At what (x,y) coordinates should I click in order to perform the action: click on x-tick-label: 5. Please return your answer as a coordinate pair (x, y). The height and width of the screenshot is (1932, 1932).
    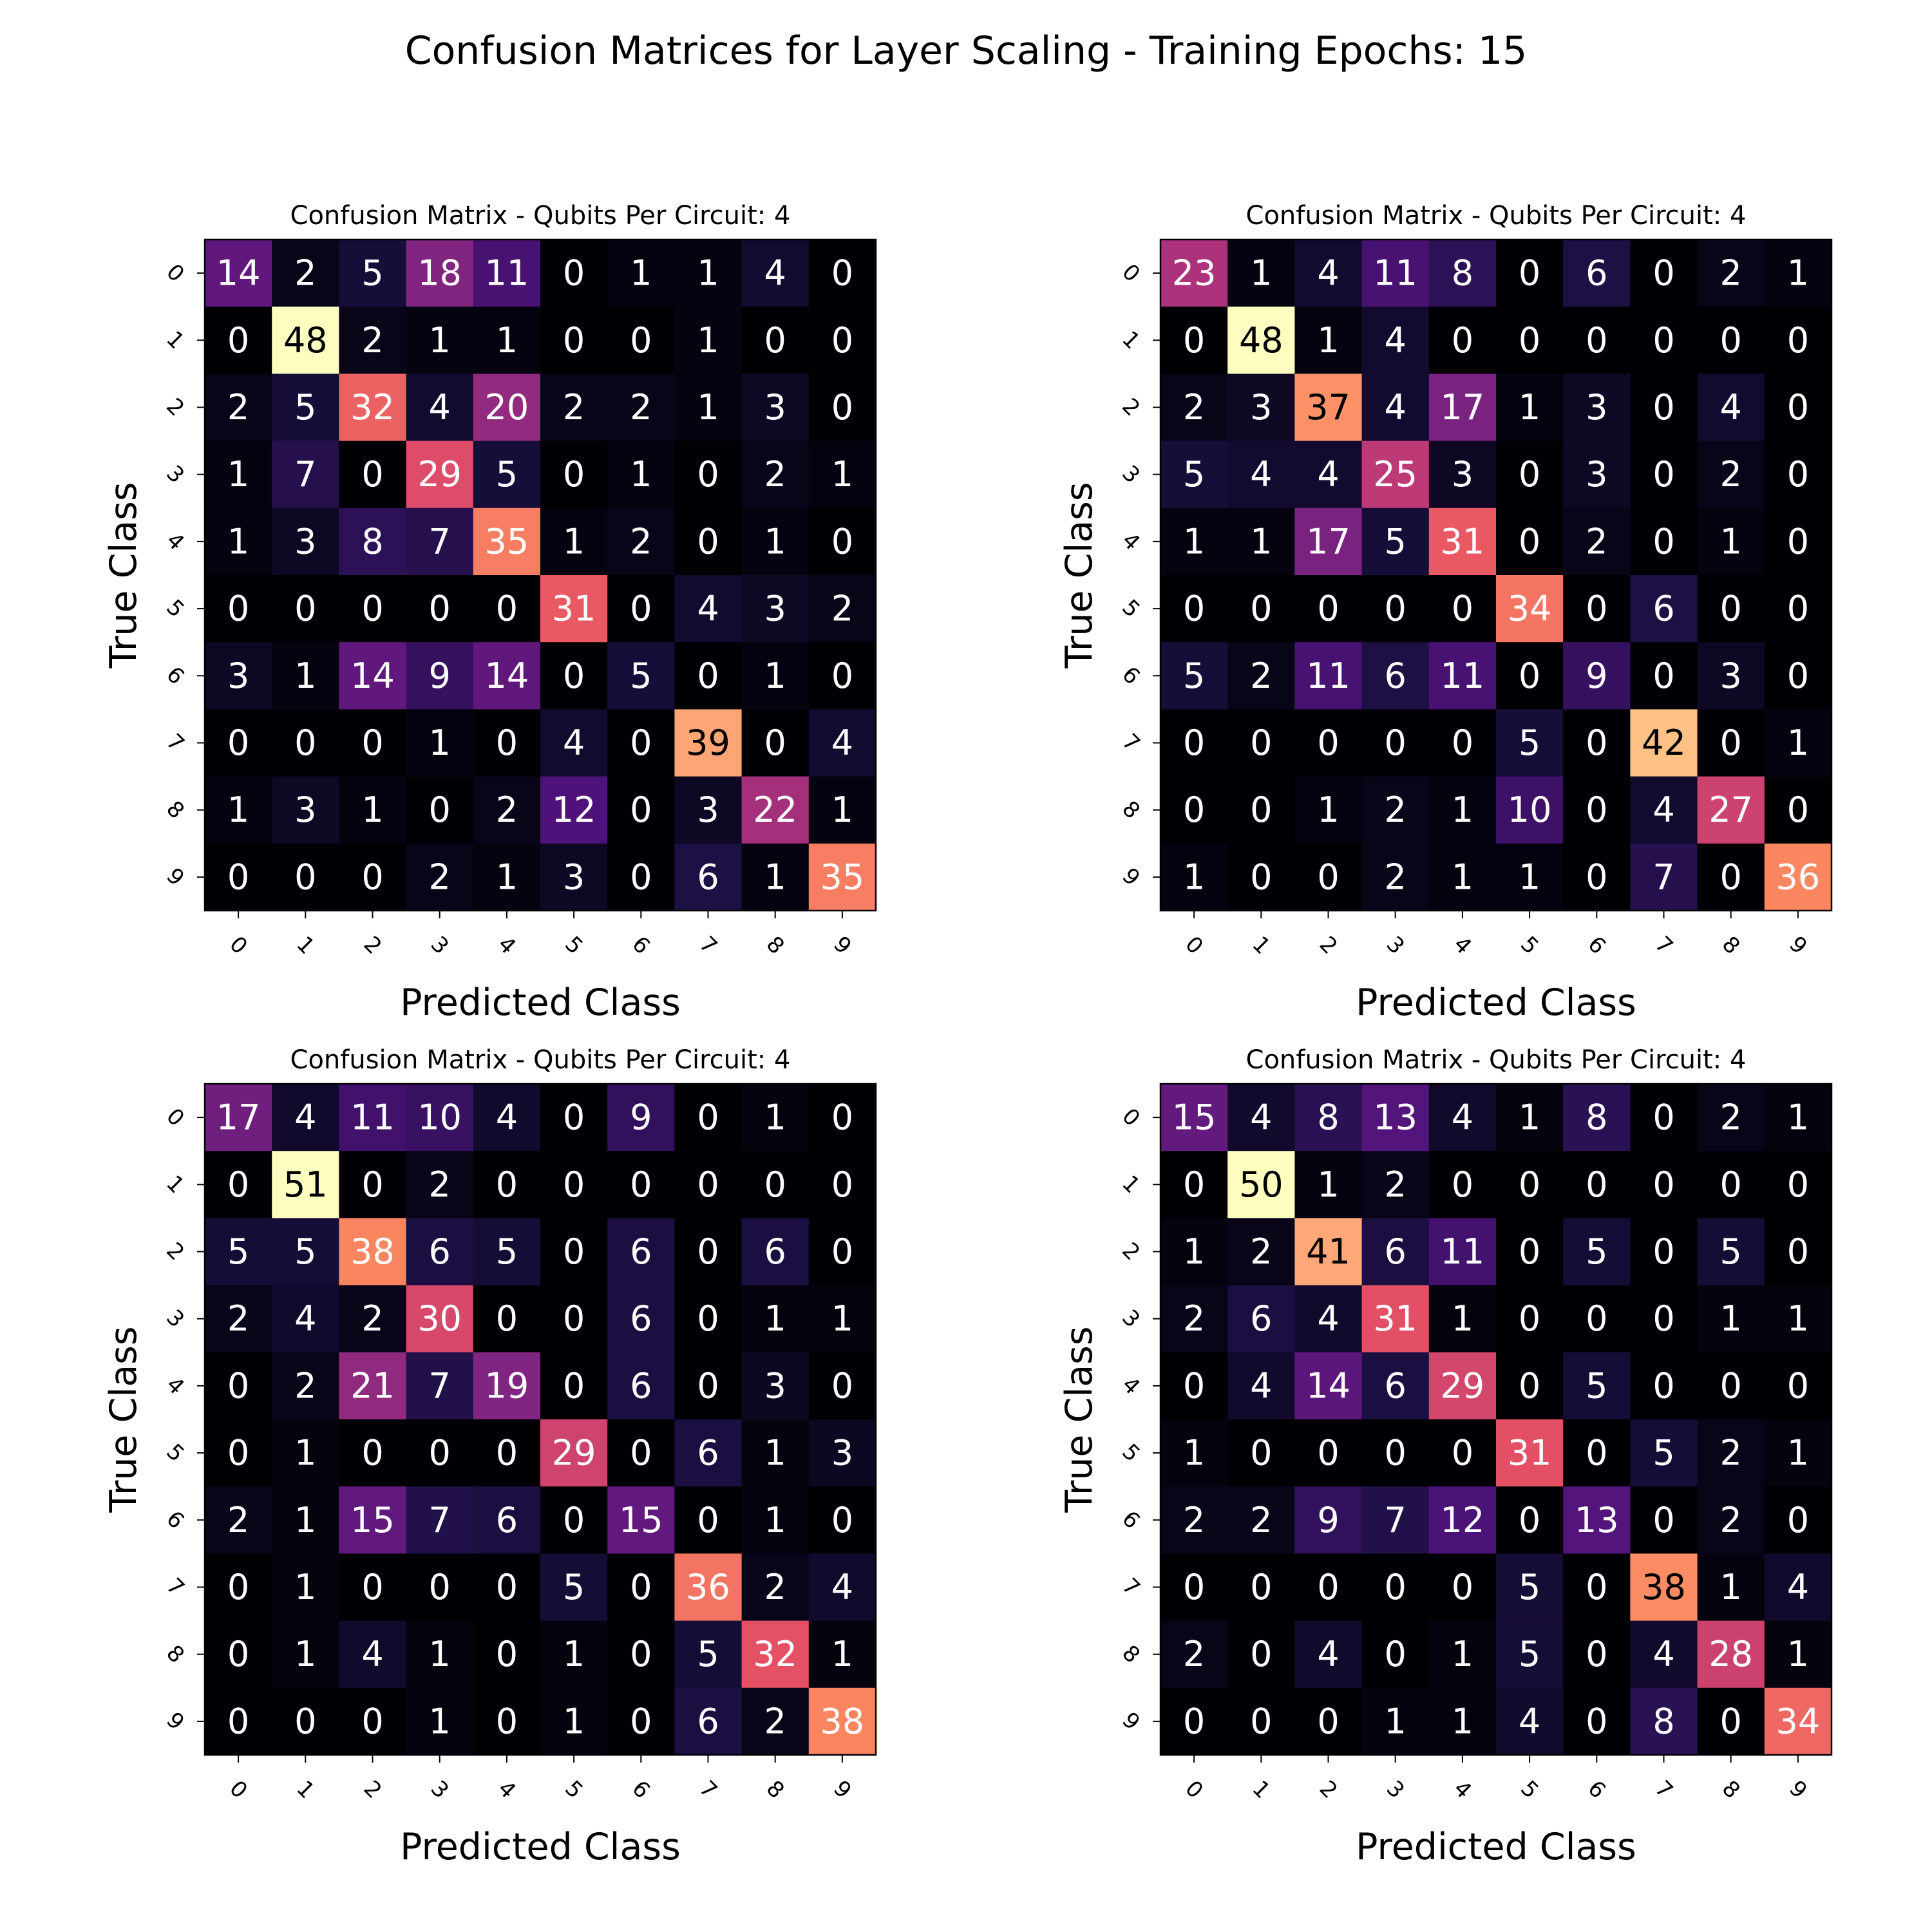
    Looking at the image, I should click on (574, 1790).